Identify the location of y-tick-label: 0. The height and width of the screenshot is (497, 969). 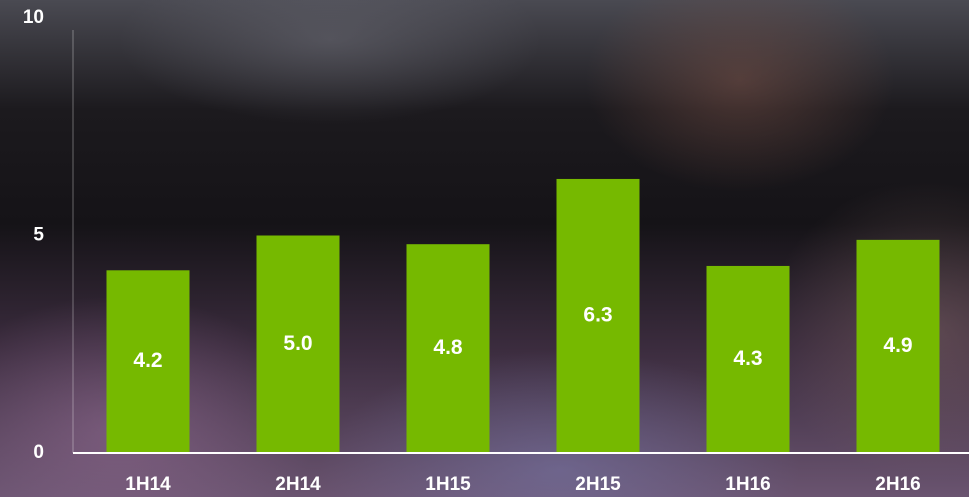
(38, 452).